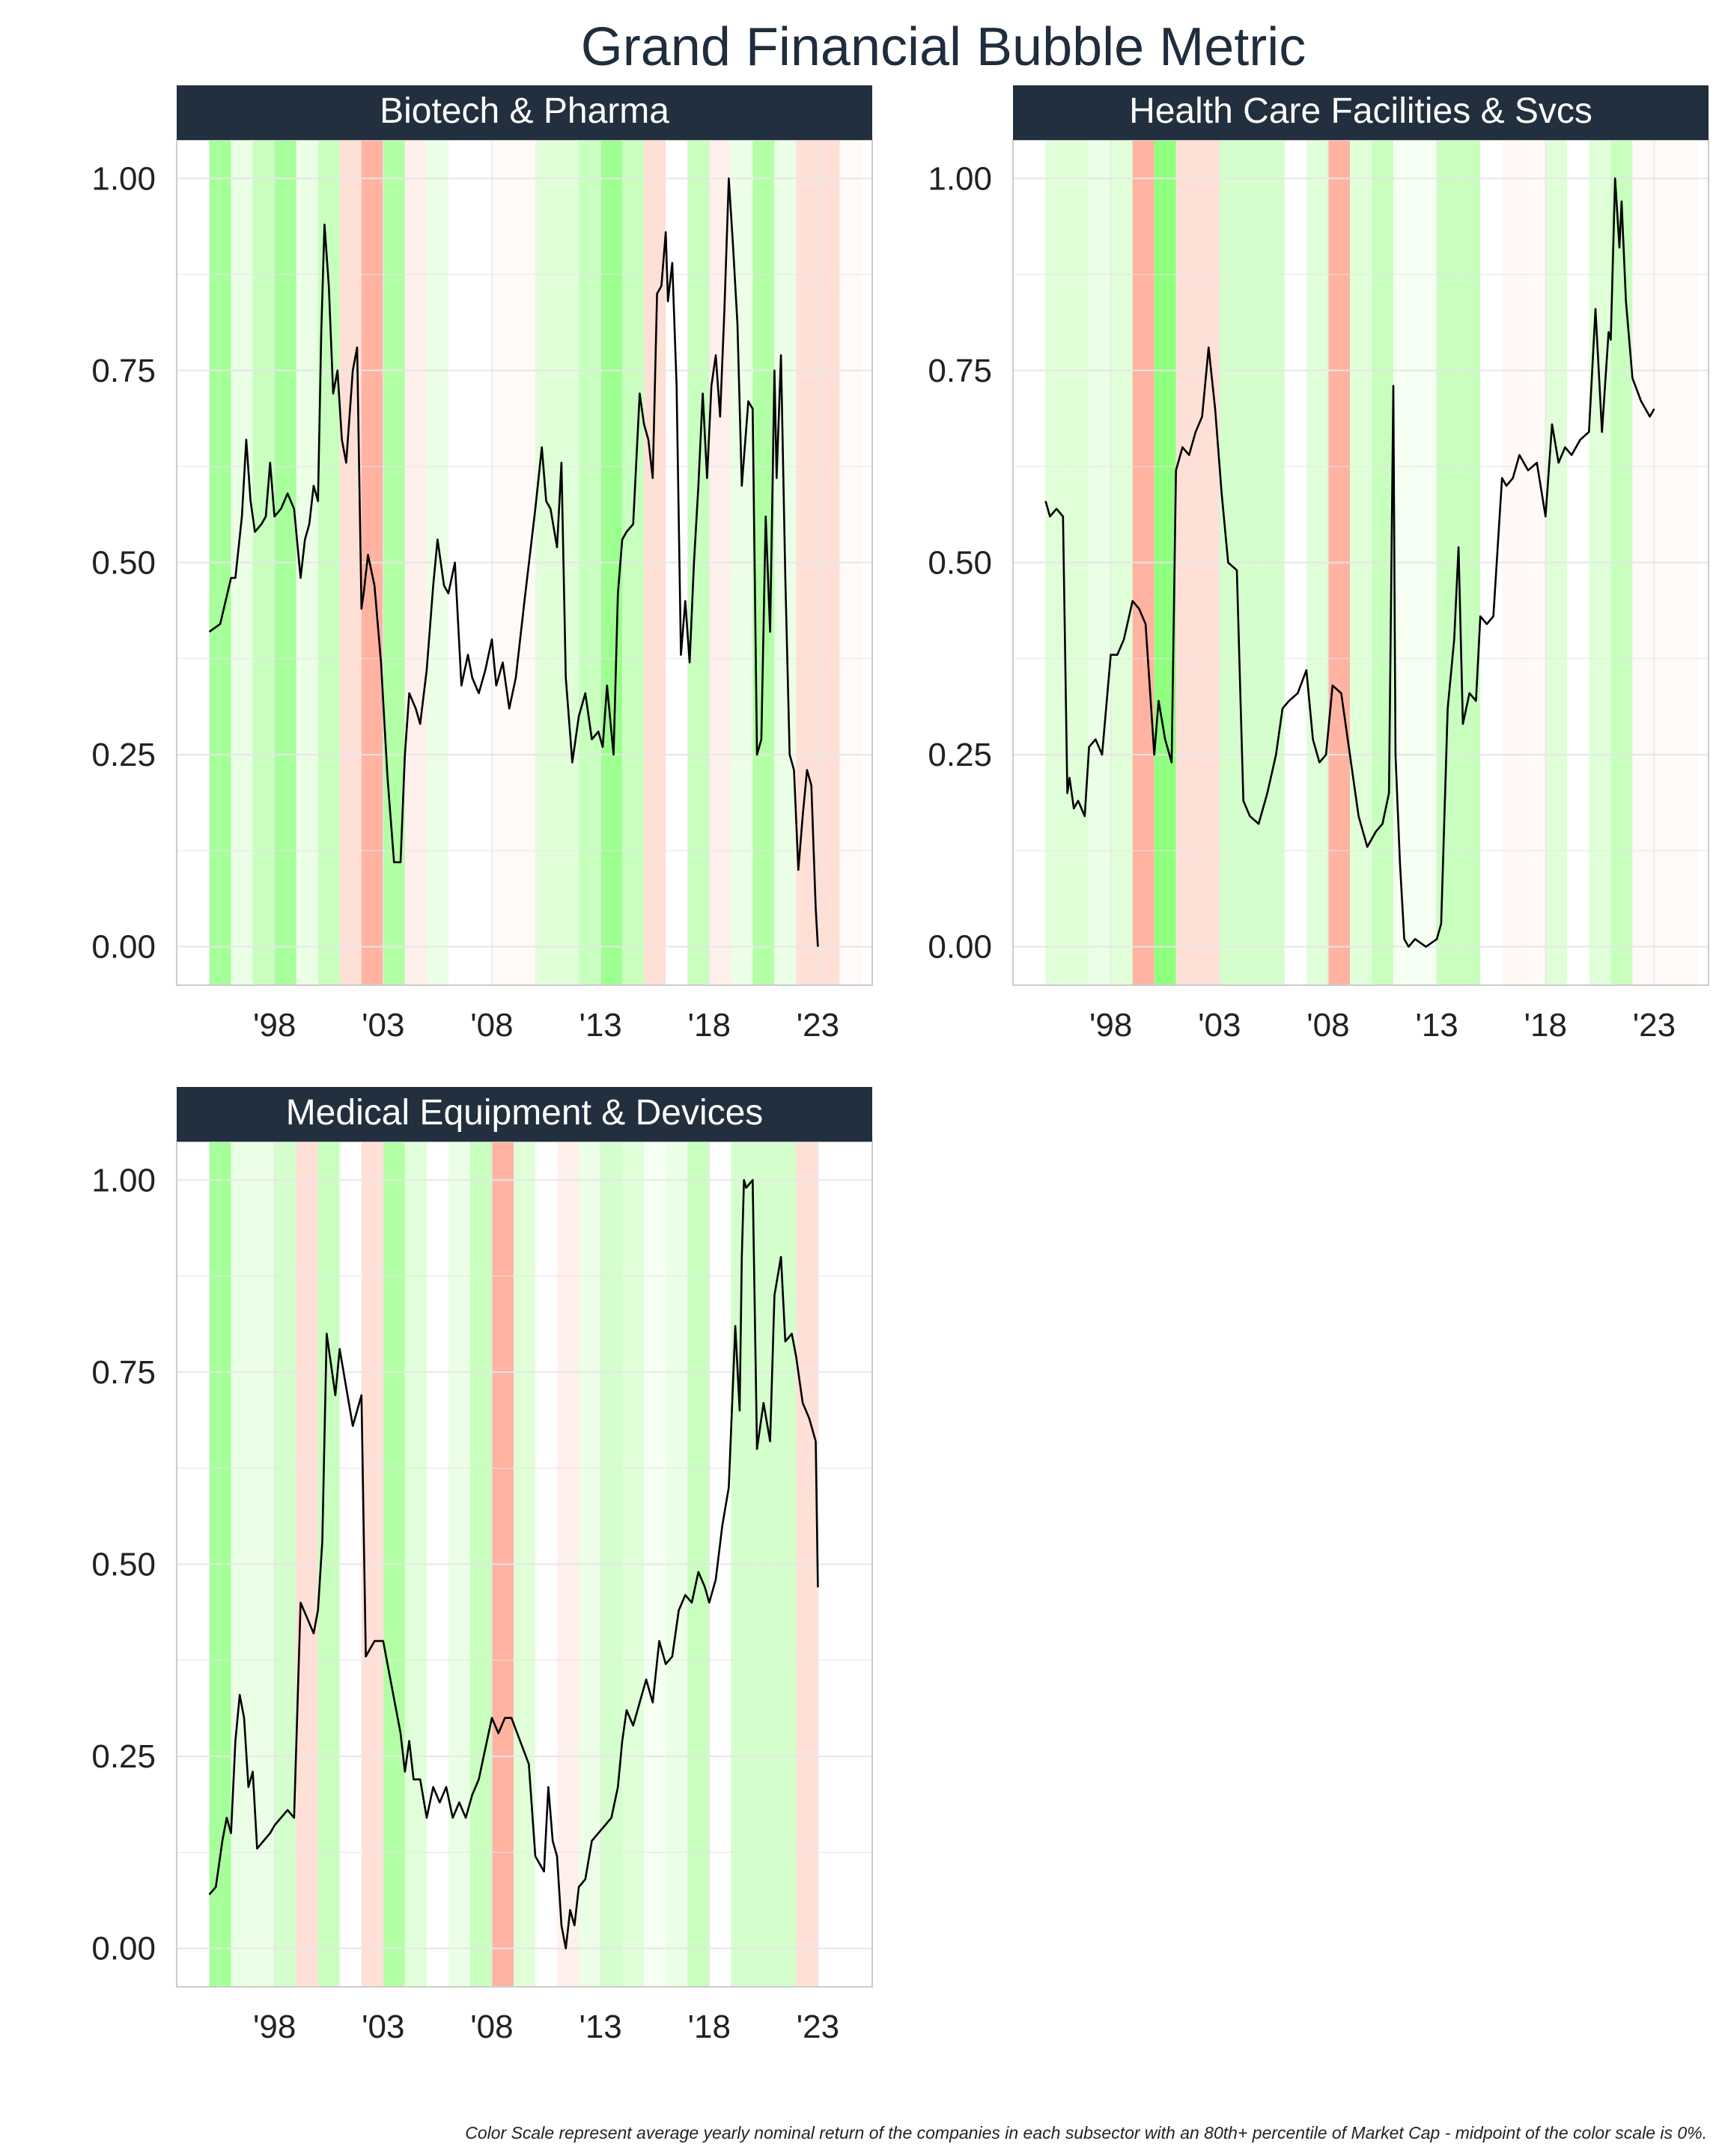 The height and width of the screenshot is (2156, 1725). I want to click on panel-title: Health Care Facilities & Svcs, so click(1360, 111).